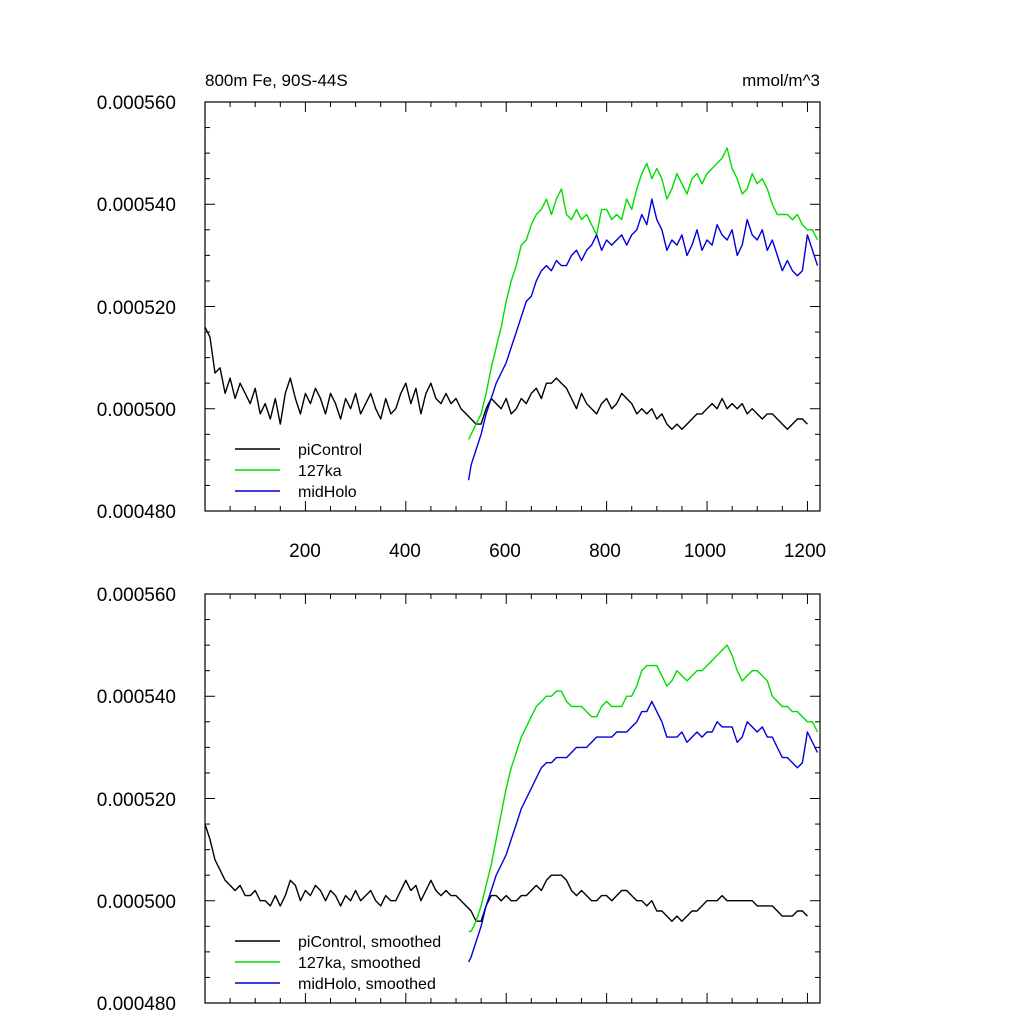 Image resolution: width=1024 pixels, height=1024 pixels. Describe the element at coordinates (276, 80) in the screenshot. I see `top-panel-title-left: 800m Fe, 90S-44S` at that location.